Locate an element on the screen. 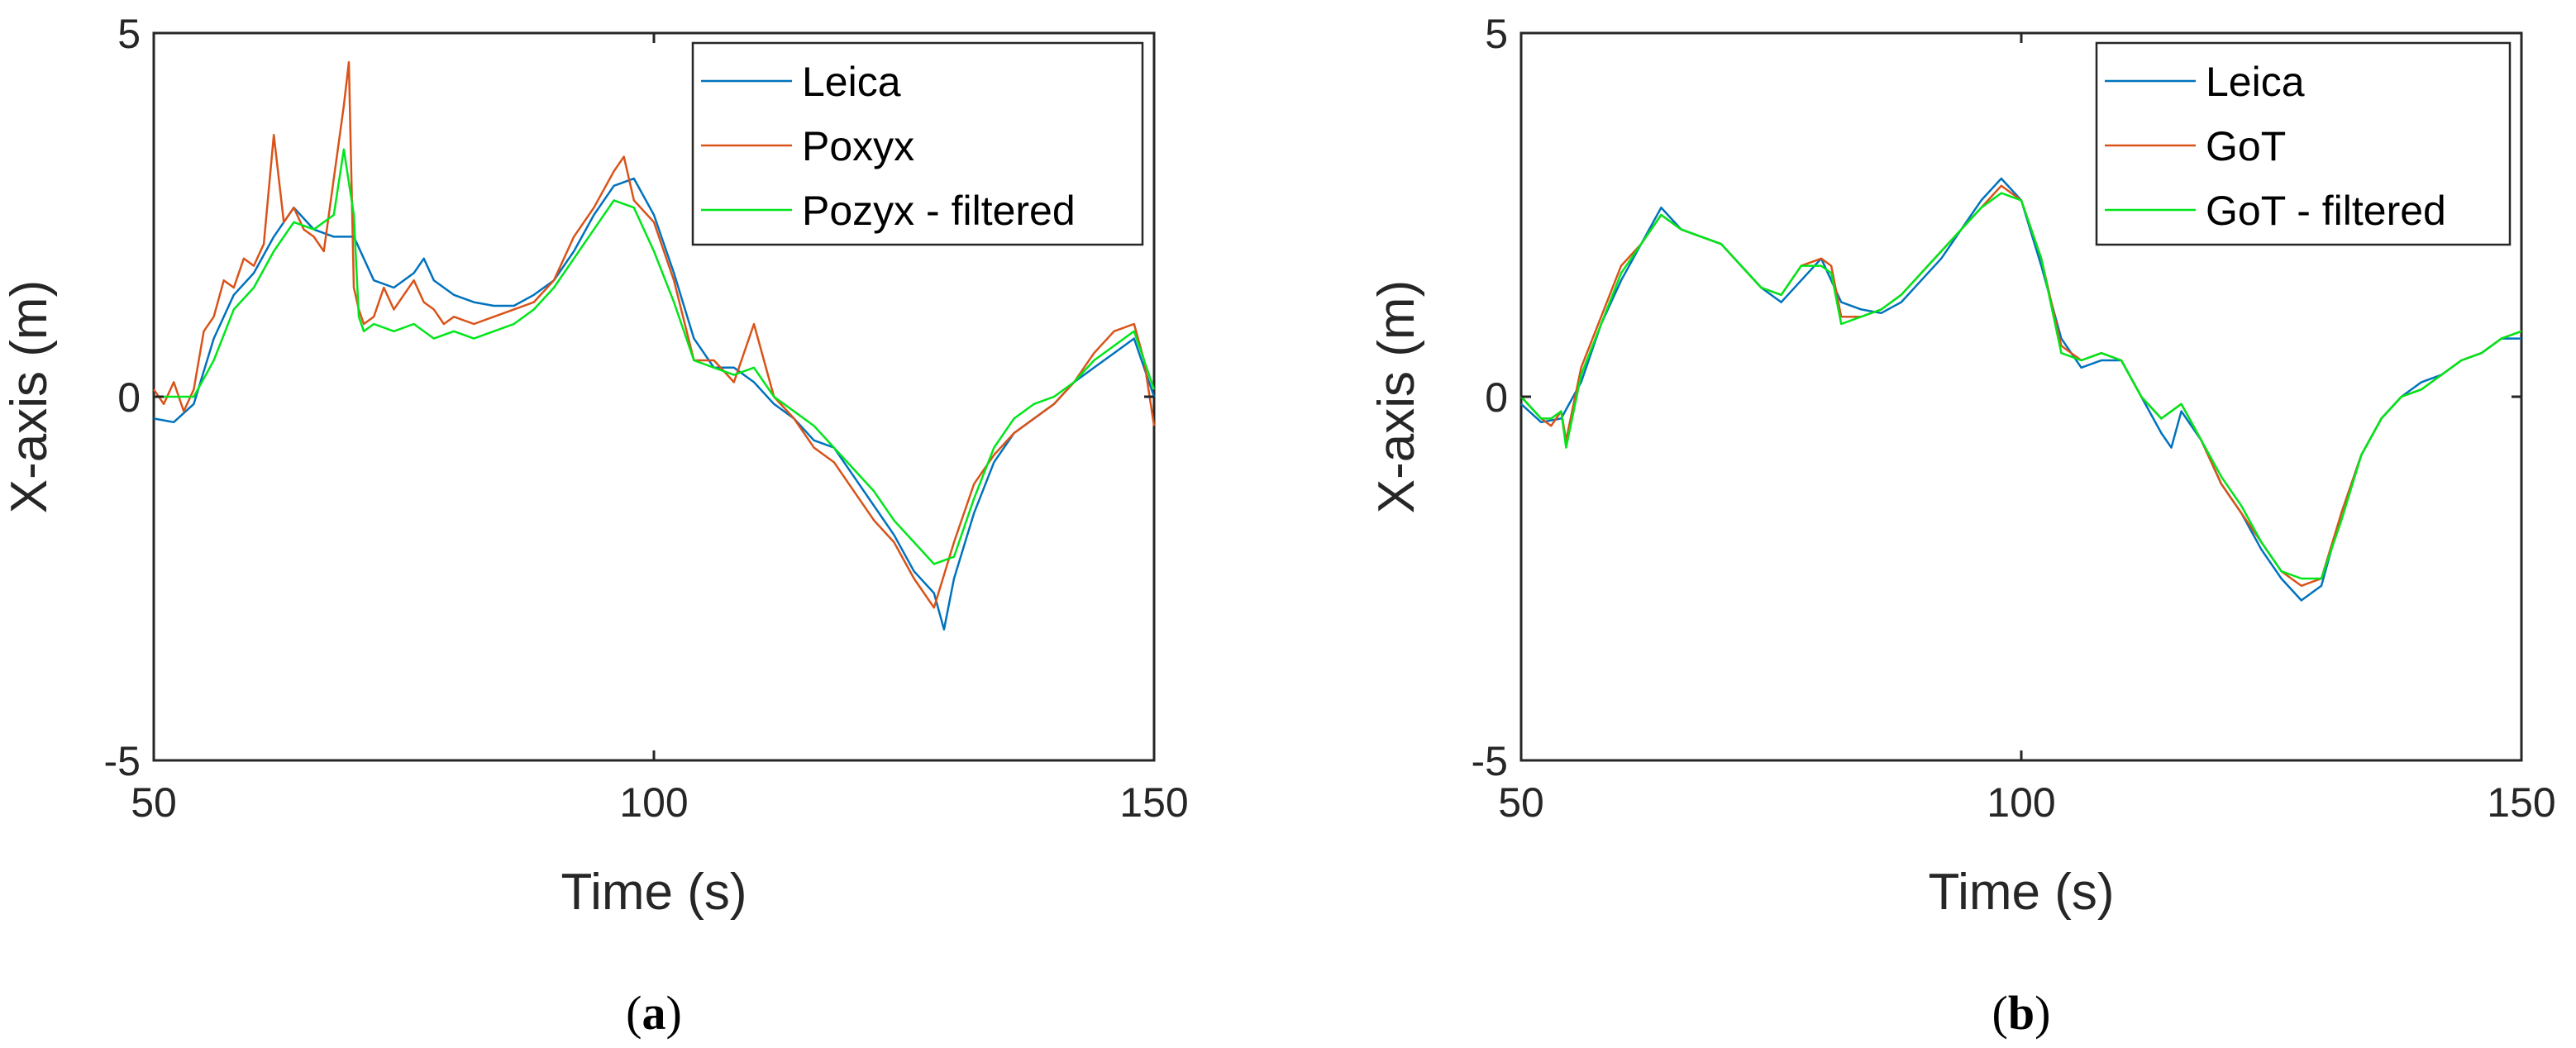  legend-entry: GoT is located at coordinates (2246, 146).